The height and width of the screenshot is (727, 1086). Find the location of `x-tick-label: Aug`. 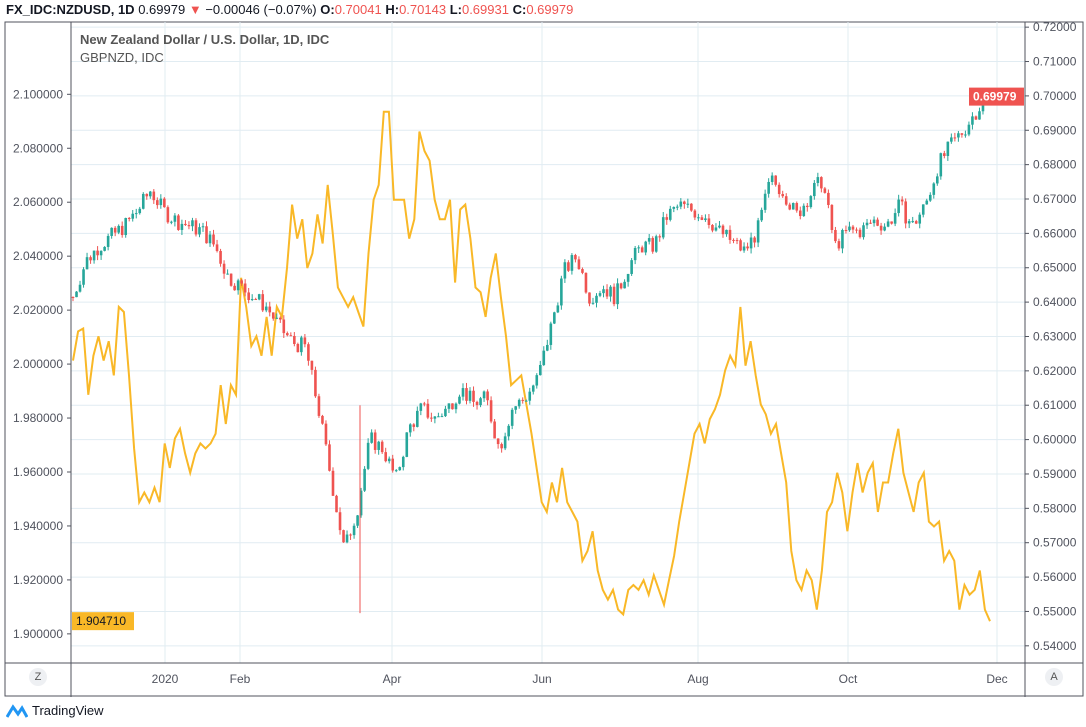

x-tick-label: Aug is located at coordinates (697, 679).